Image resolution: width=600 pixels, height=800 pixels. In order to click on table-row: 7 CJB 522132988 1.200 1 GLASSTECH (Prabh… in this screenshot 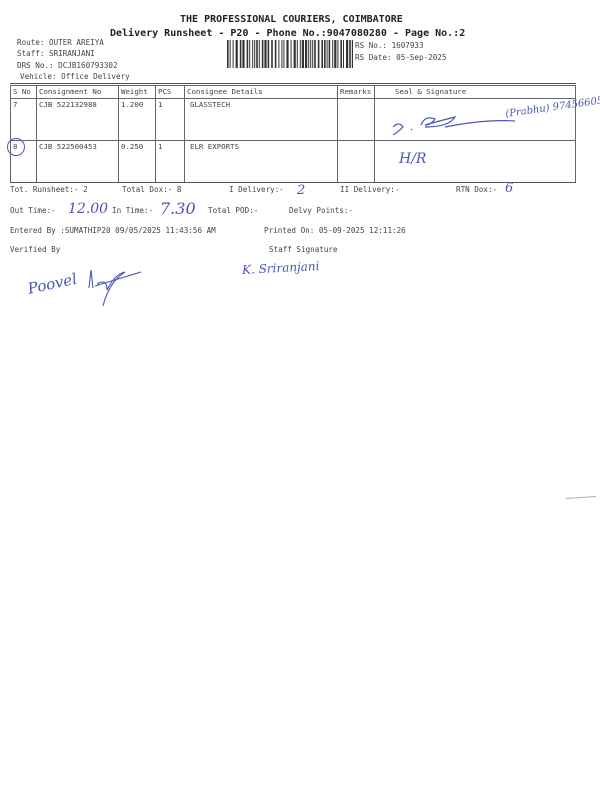, I will do `click(305, 117)`.